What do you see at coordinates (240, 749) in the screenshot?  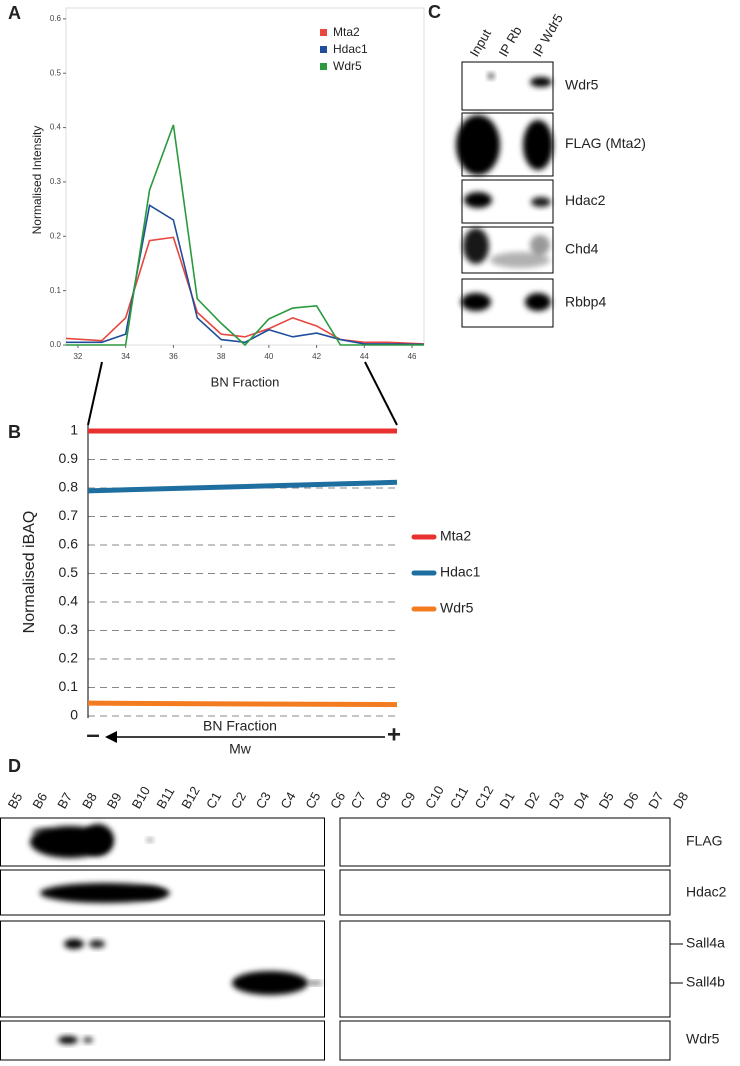 I see `direction-label: Mw` at bounding box center [240, 749].